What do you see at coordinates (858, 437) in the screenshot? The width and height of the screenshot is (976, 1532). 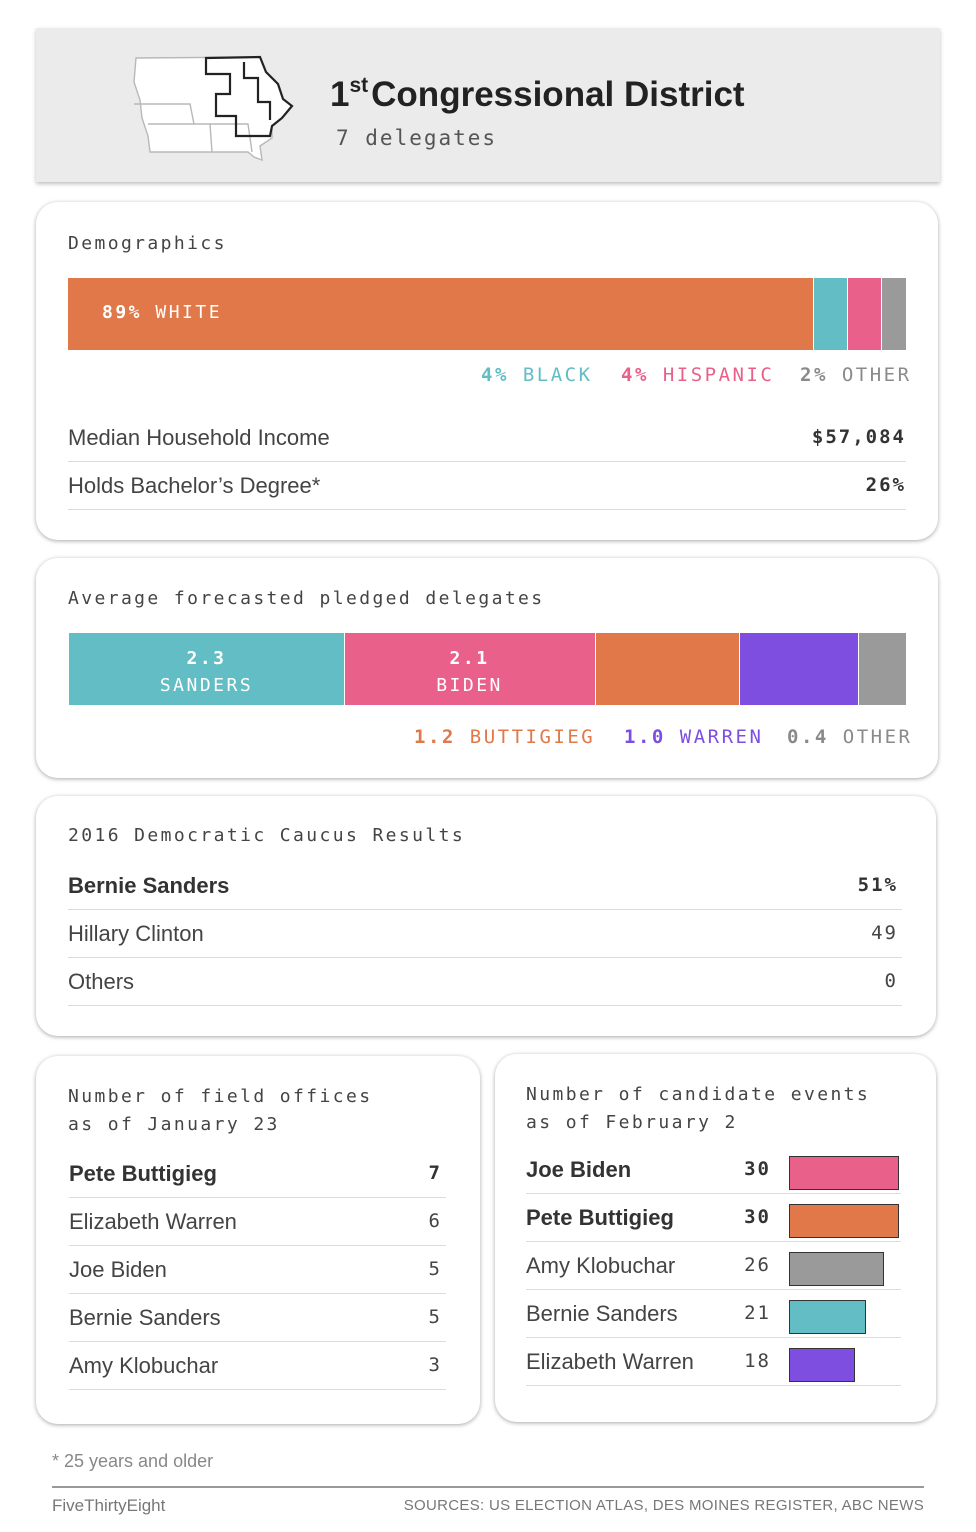 I see `income-value: $57,084` at bounding box center [858, 437].